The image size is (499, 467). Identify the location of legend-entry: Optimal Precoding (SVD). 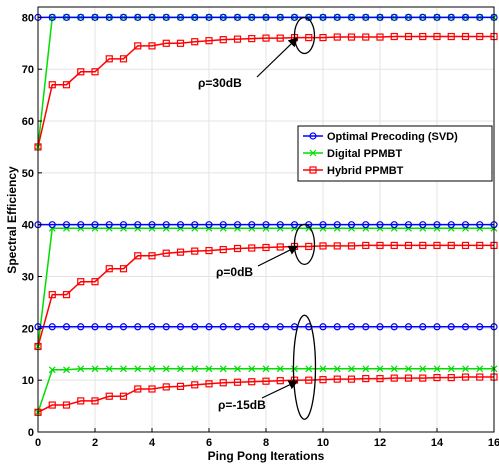
(392, 137).